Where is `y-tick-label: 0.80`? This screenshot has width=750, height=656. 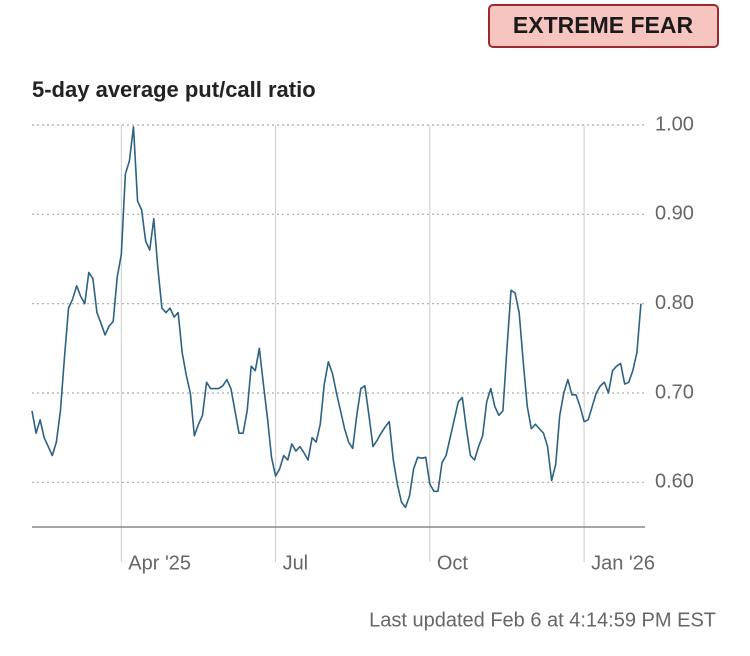
y-tick-label: 0.80 is located at coordinates (674, 303).